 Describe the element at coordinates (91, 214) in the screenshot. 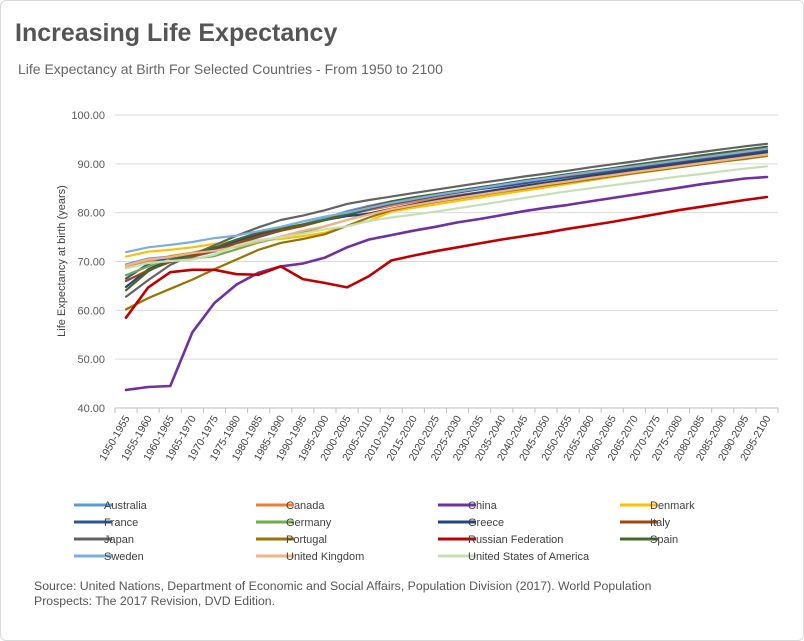

I see `y-tick-label: 80.00` at that location.